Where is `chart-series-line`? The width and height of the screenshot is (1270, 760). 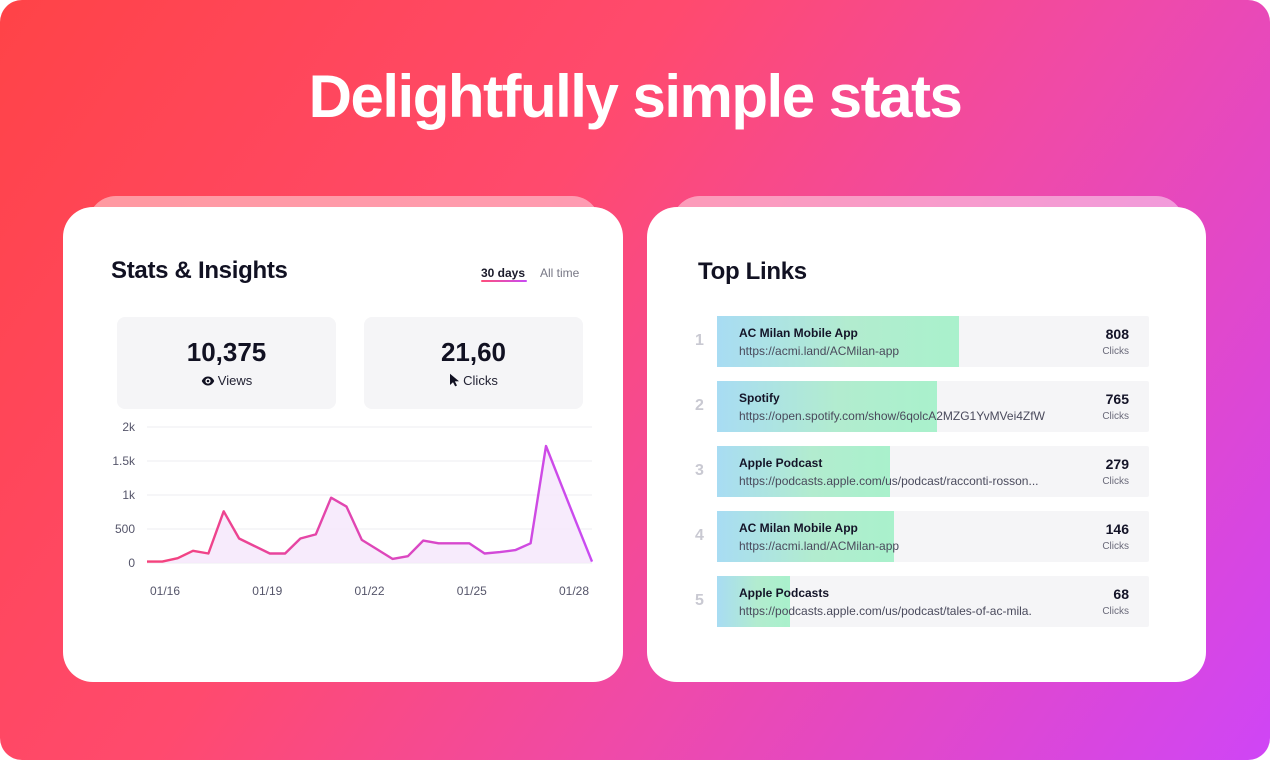 chart-series-line is located at coordinates (370, 503).